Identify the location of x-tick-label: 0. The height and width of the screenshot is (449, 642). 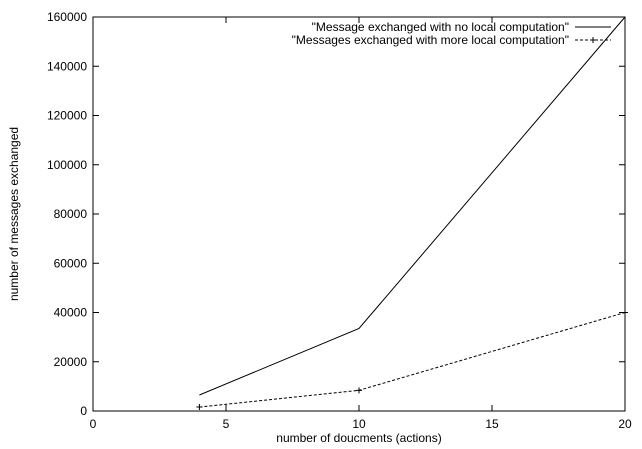
(93, 424).